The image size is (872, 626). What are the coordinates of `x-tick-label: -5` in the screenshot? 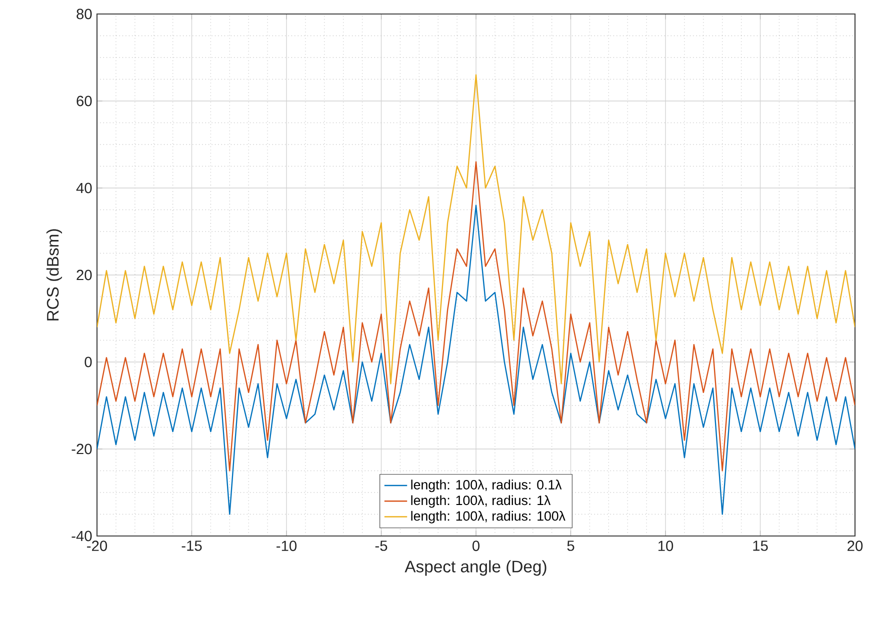 It's located at (381, 545).